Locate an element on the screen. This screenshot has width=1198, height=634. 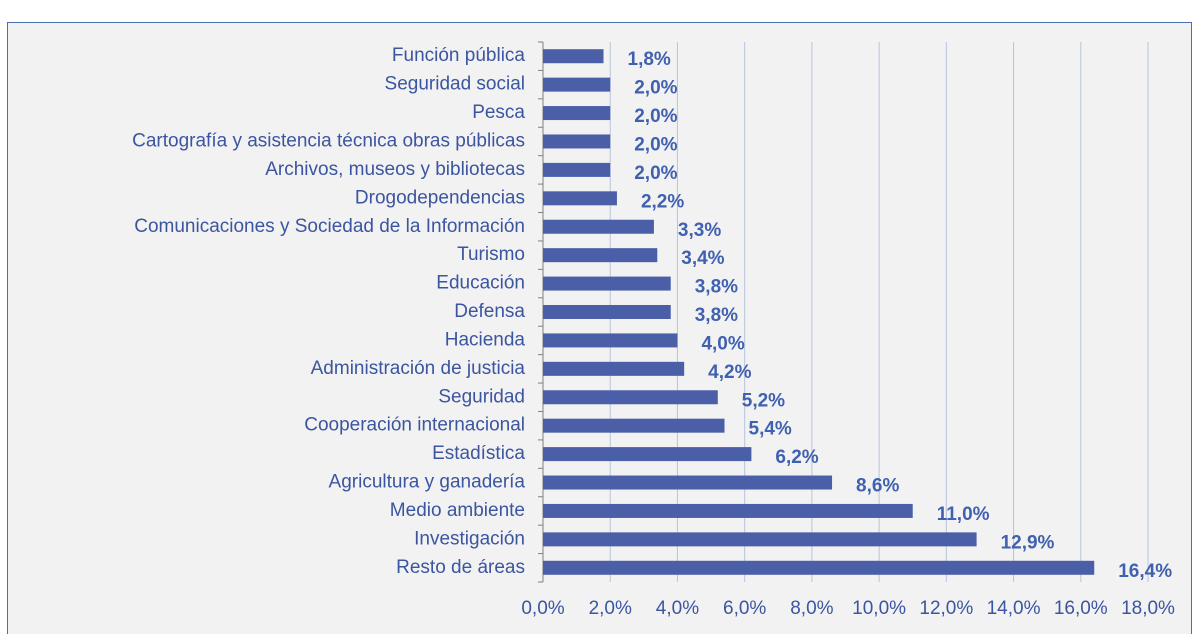
value-label: 8,6% is located at coordinates (877, 486).